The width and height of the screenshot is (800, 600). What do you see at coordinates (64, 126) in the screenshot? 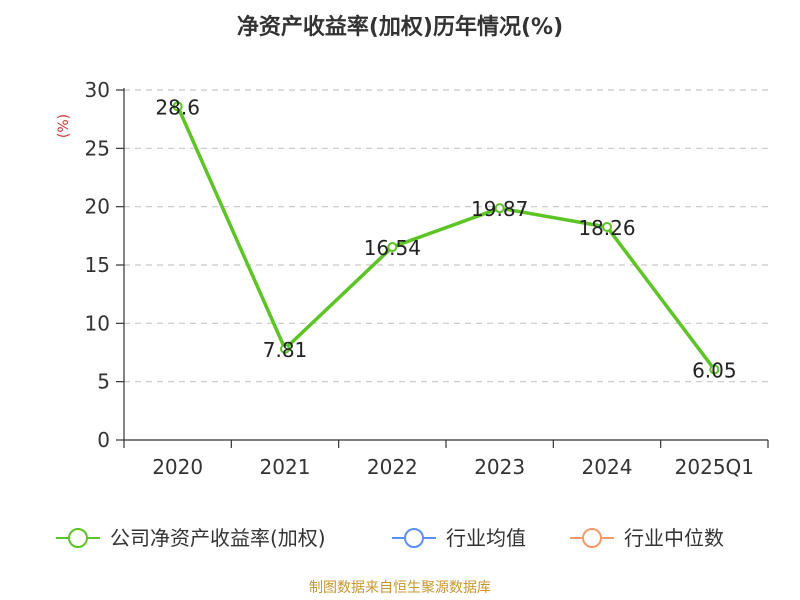
I see `y-axis-unit-label: (%)` at bounding box center [64, 126].